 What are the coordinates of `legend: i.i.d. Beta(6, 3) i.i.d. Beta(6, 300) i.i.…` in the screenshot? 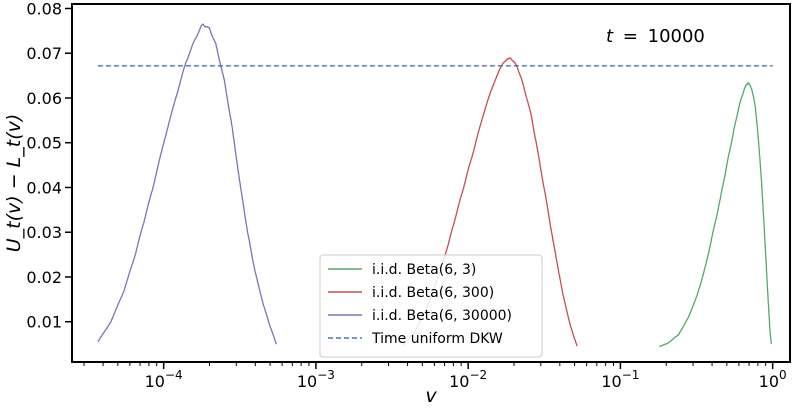 It's located at (431, 306).